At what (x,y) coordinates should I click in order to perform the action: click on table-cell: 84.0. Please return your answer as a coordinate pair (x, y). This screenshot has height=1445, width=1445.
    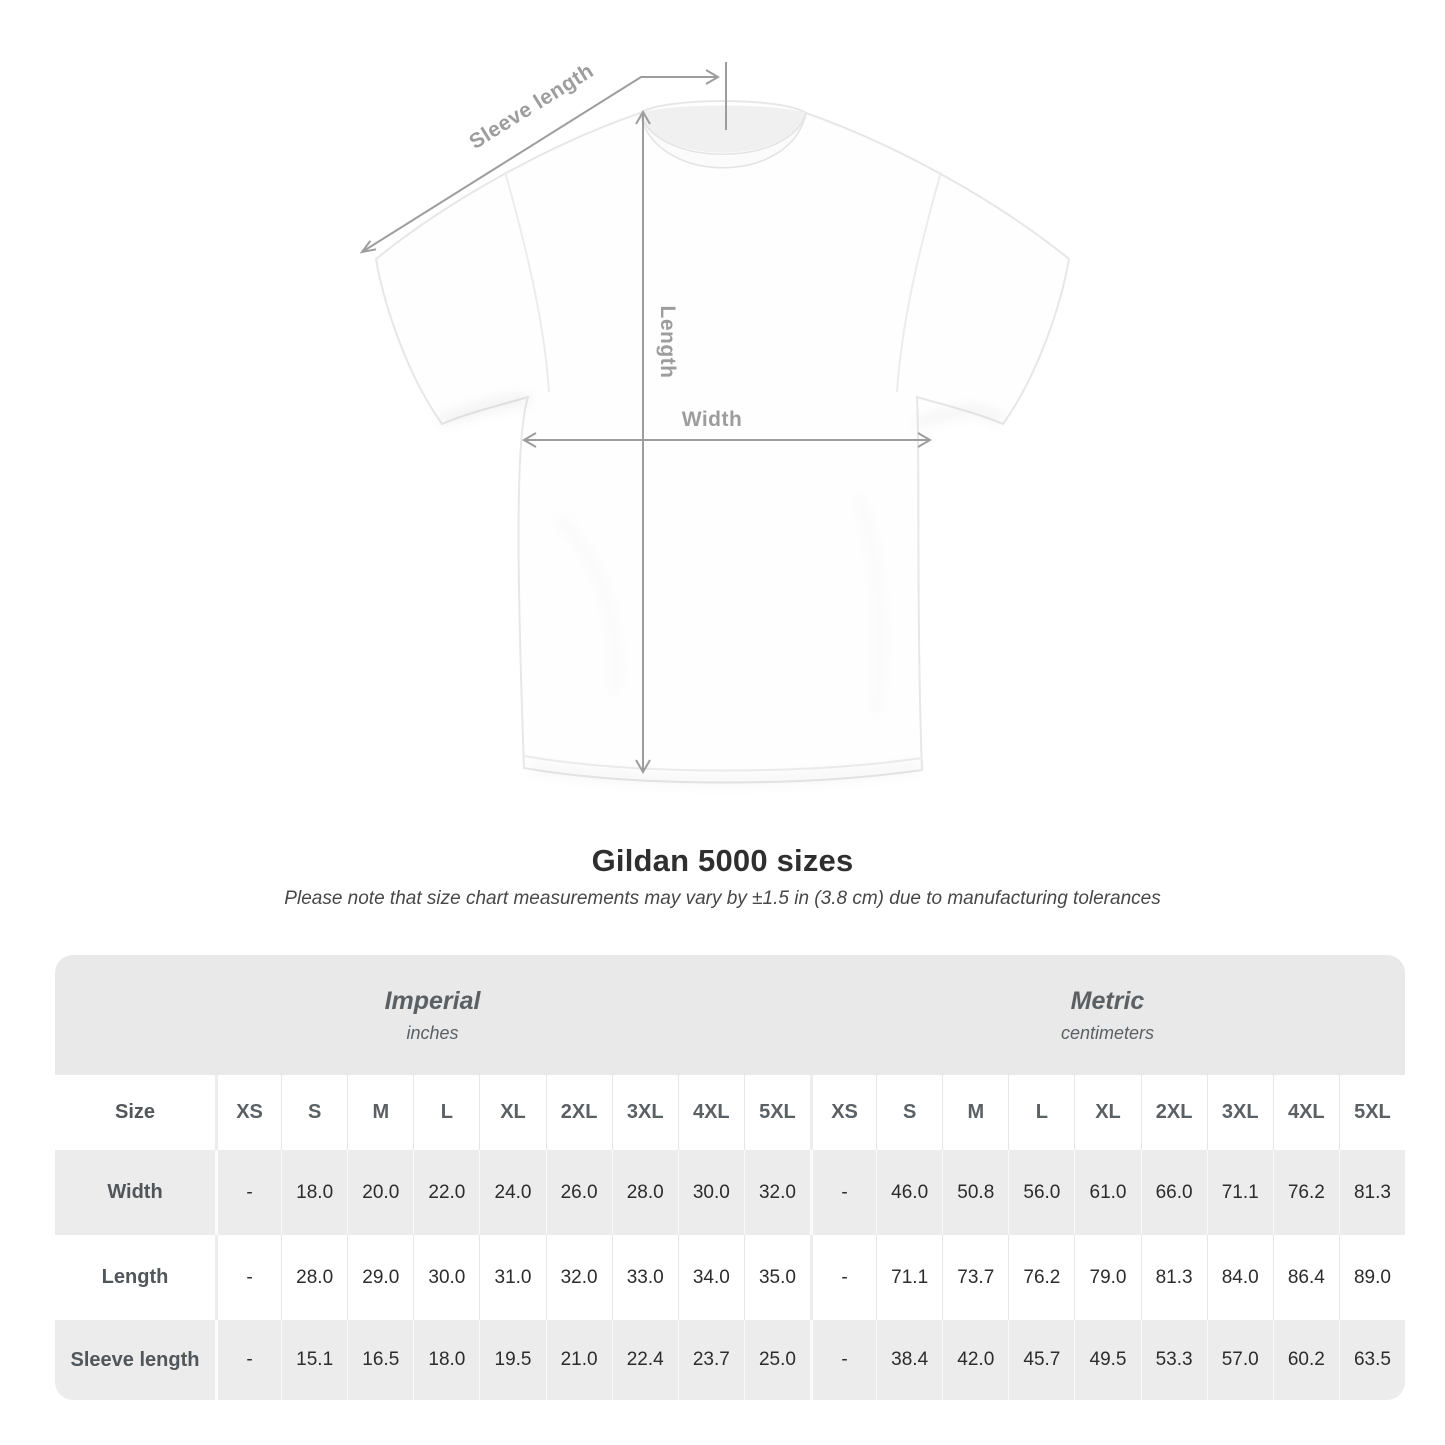
    Looking at the image, I should click on (1239, 1277).